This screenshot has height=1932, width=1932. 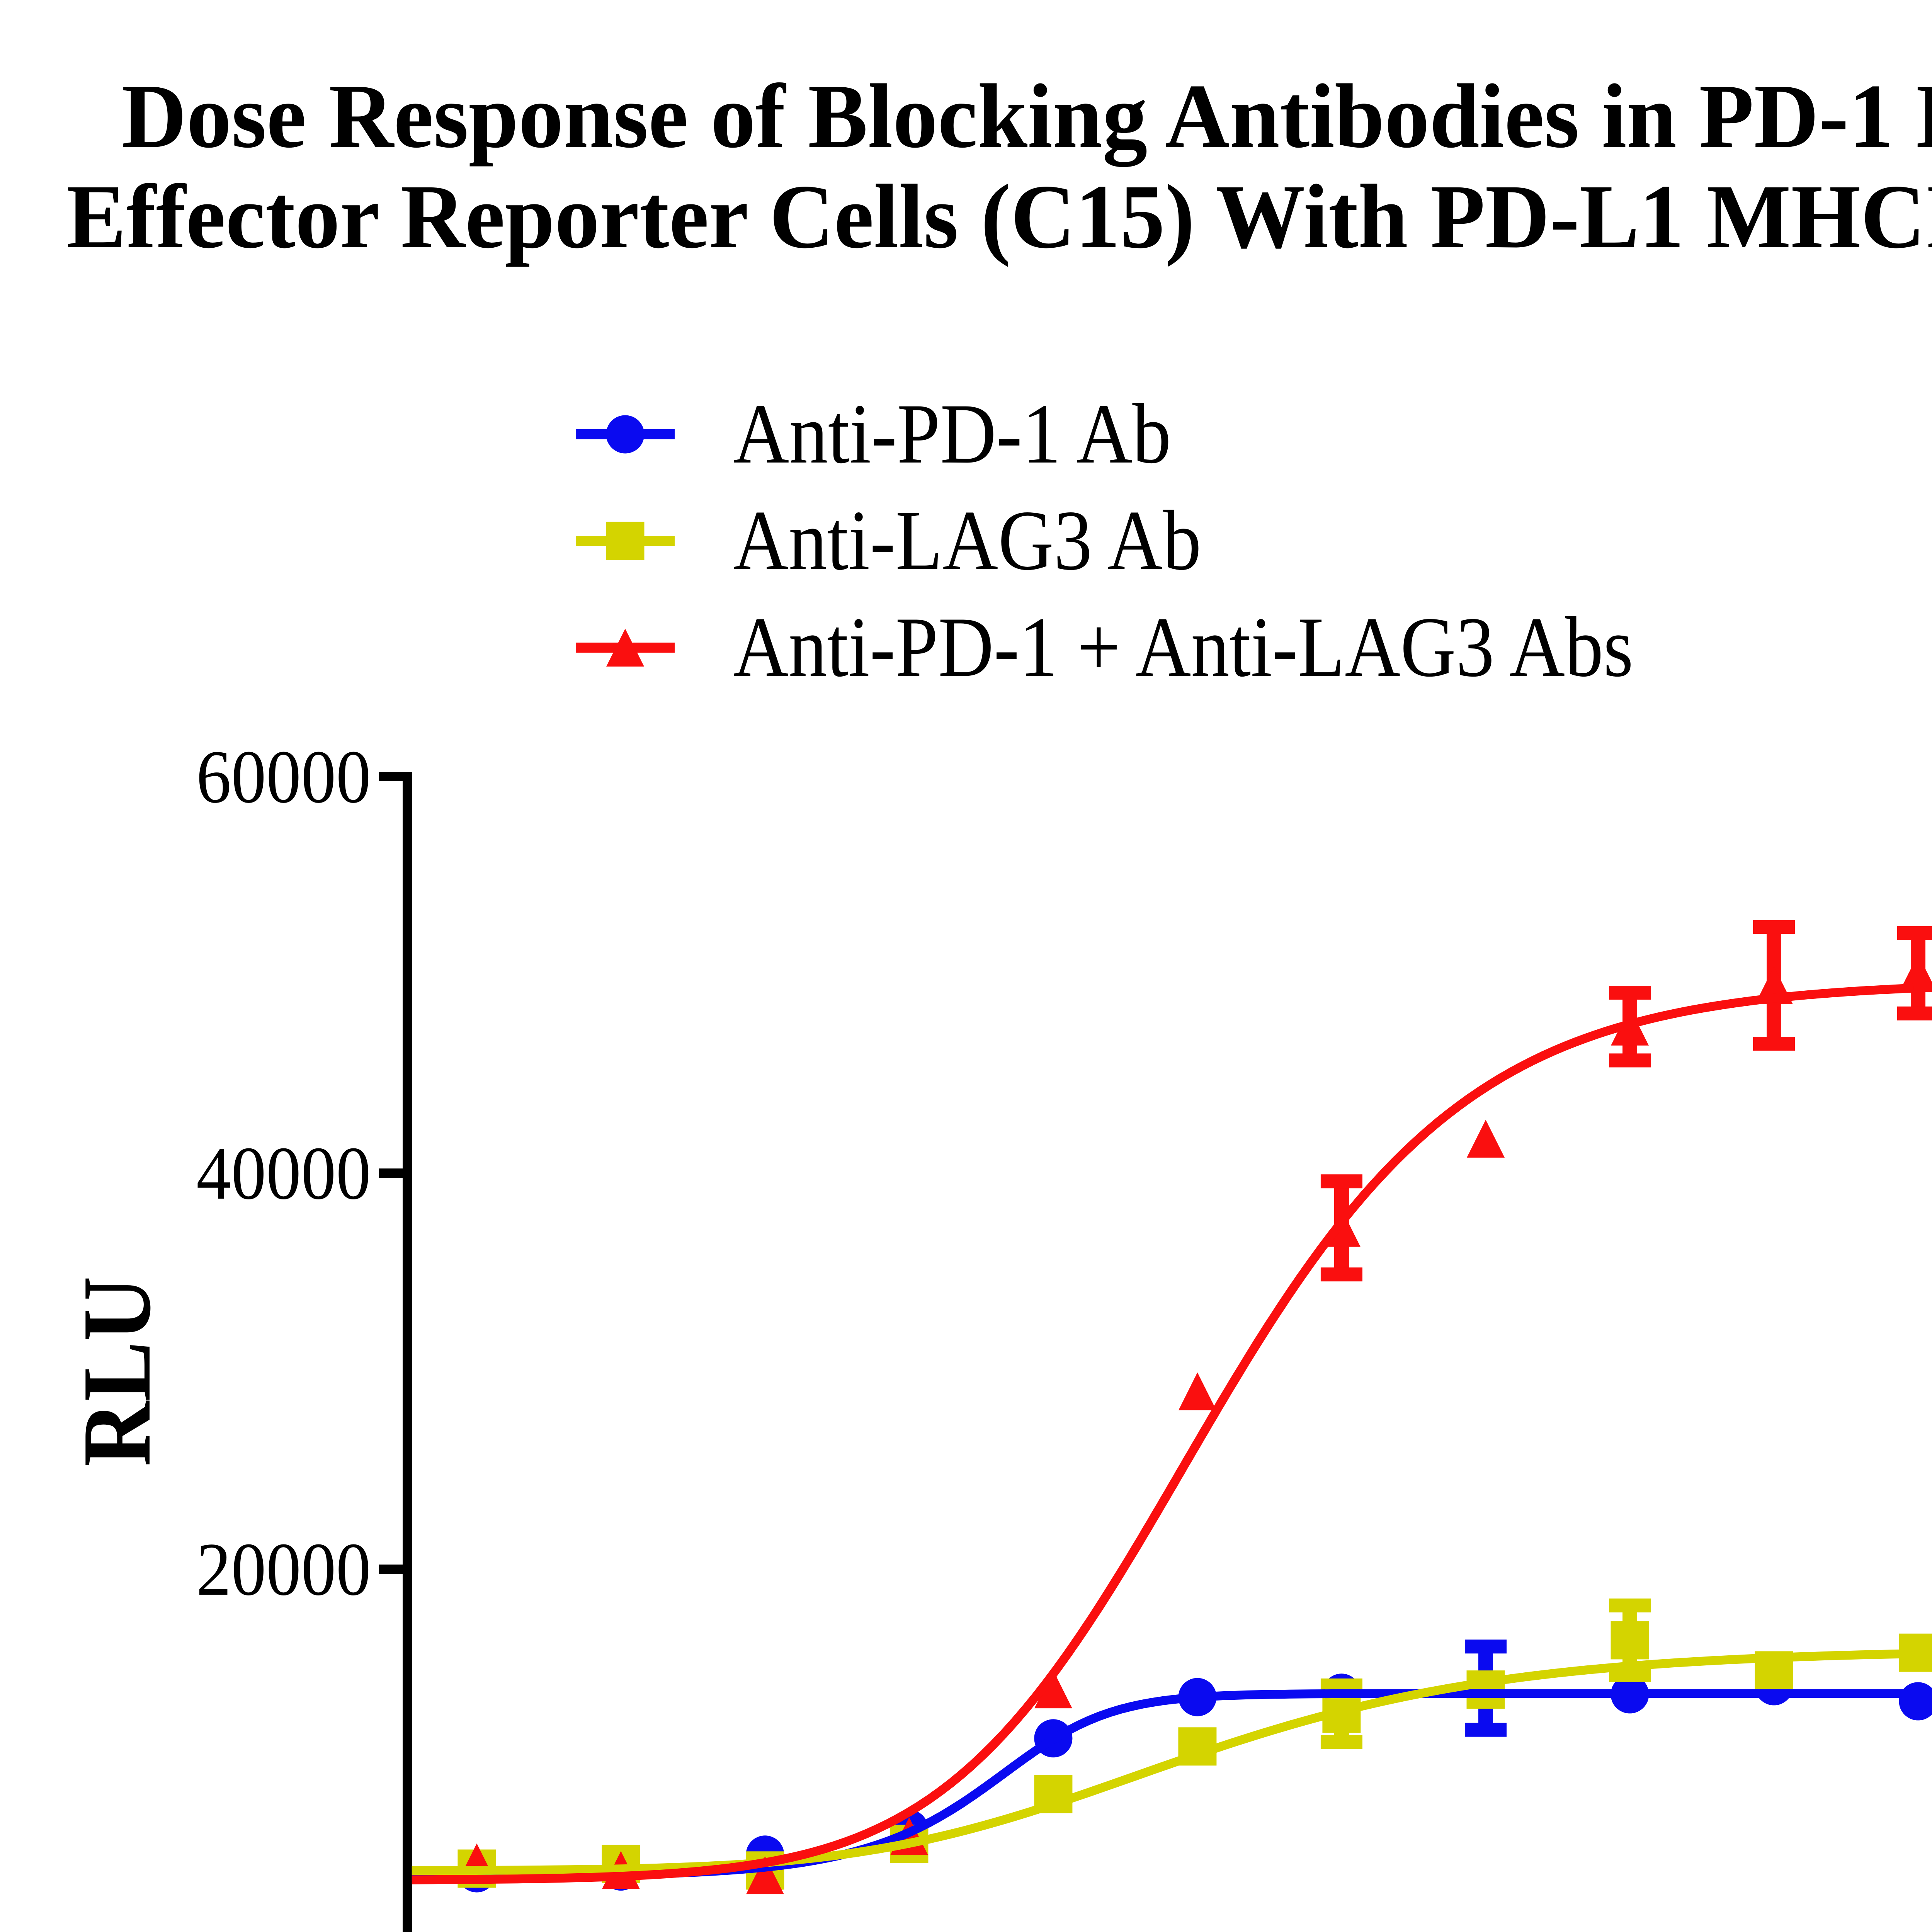 What do you see at coordinates (117, 1371) in the screenshot?
I see `svg-text: RLU` at bounding box center [117, 1371].